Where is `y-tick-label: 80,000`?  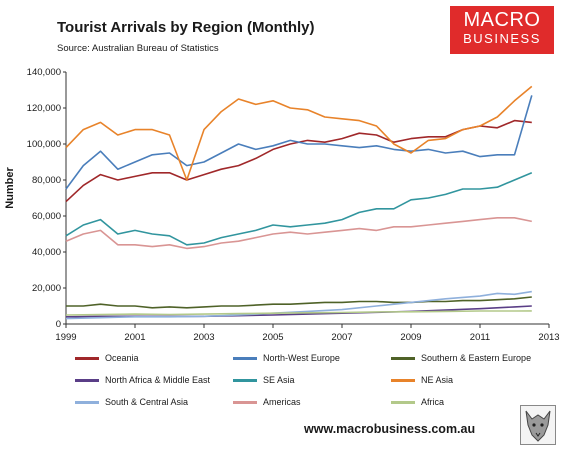 y-tick-label: 80,000 is located at coordinates (46, 180).